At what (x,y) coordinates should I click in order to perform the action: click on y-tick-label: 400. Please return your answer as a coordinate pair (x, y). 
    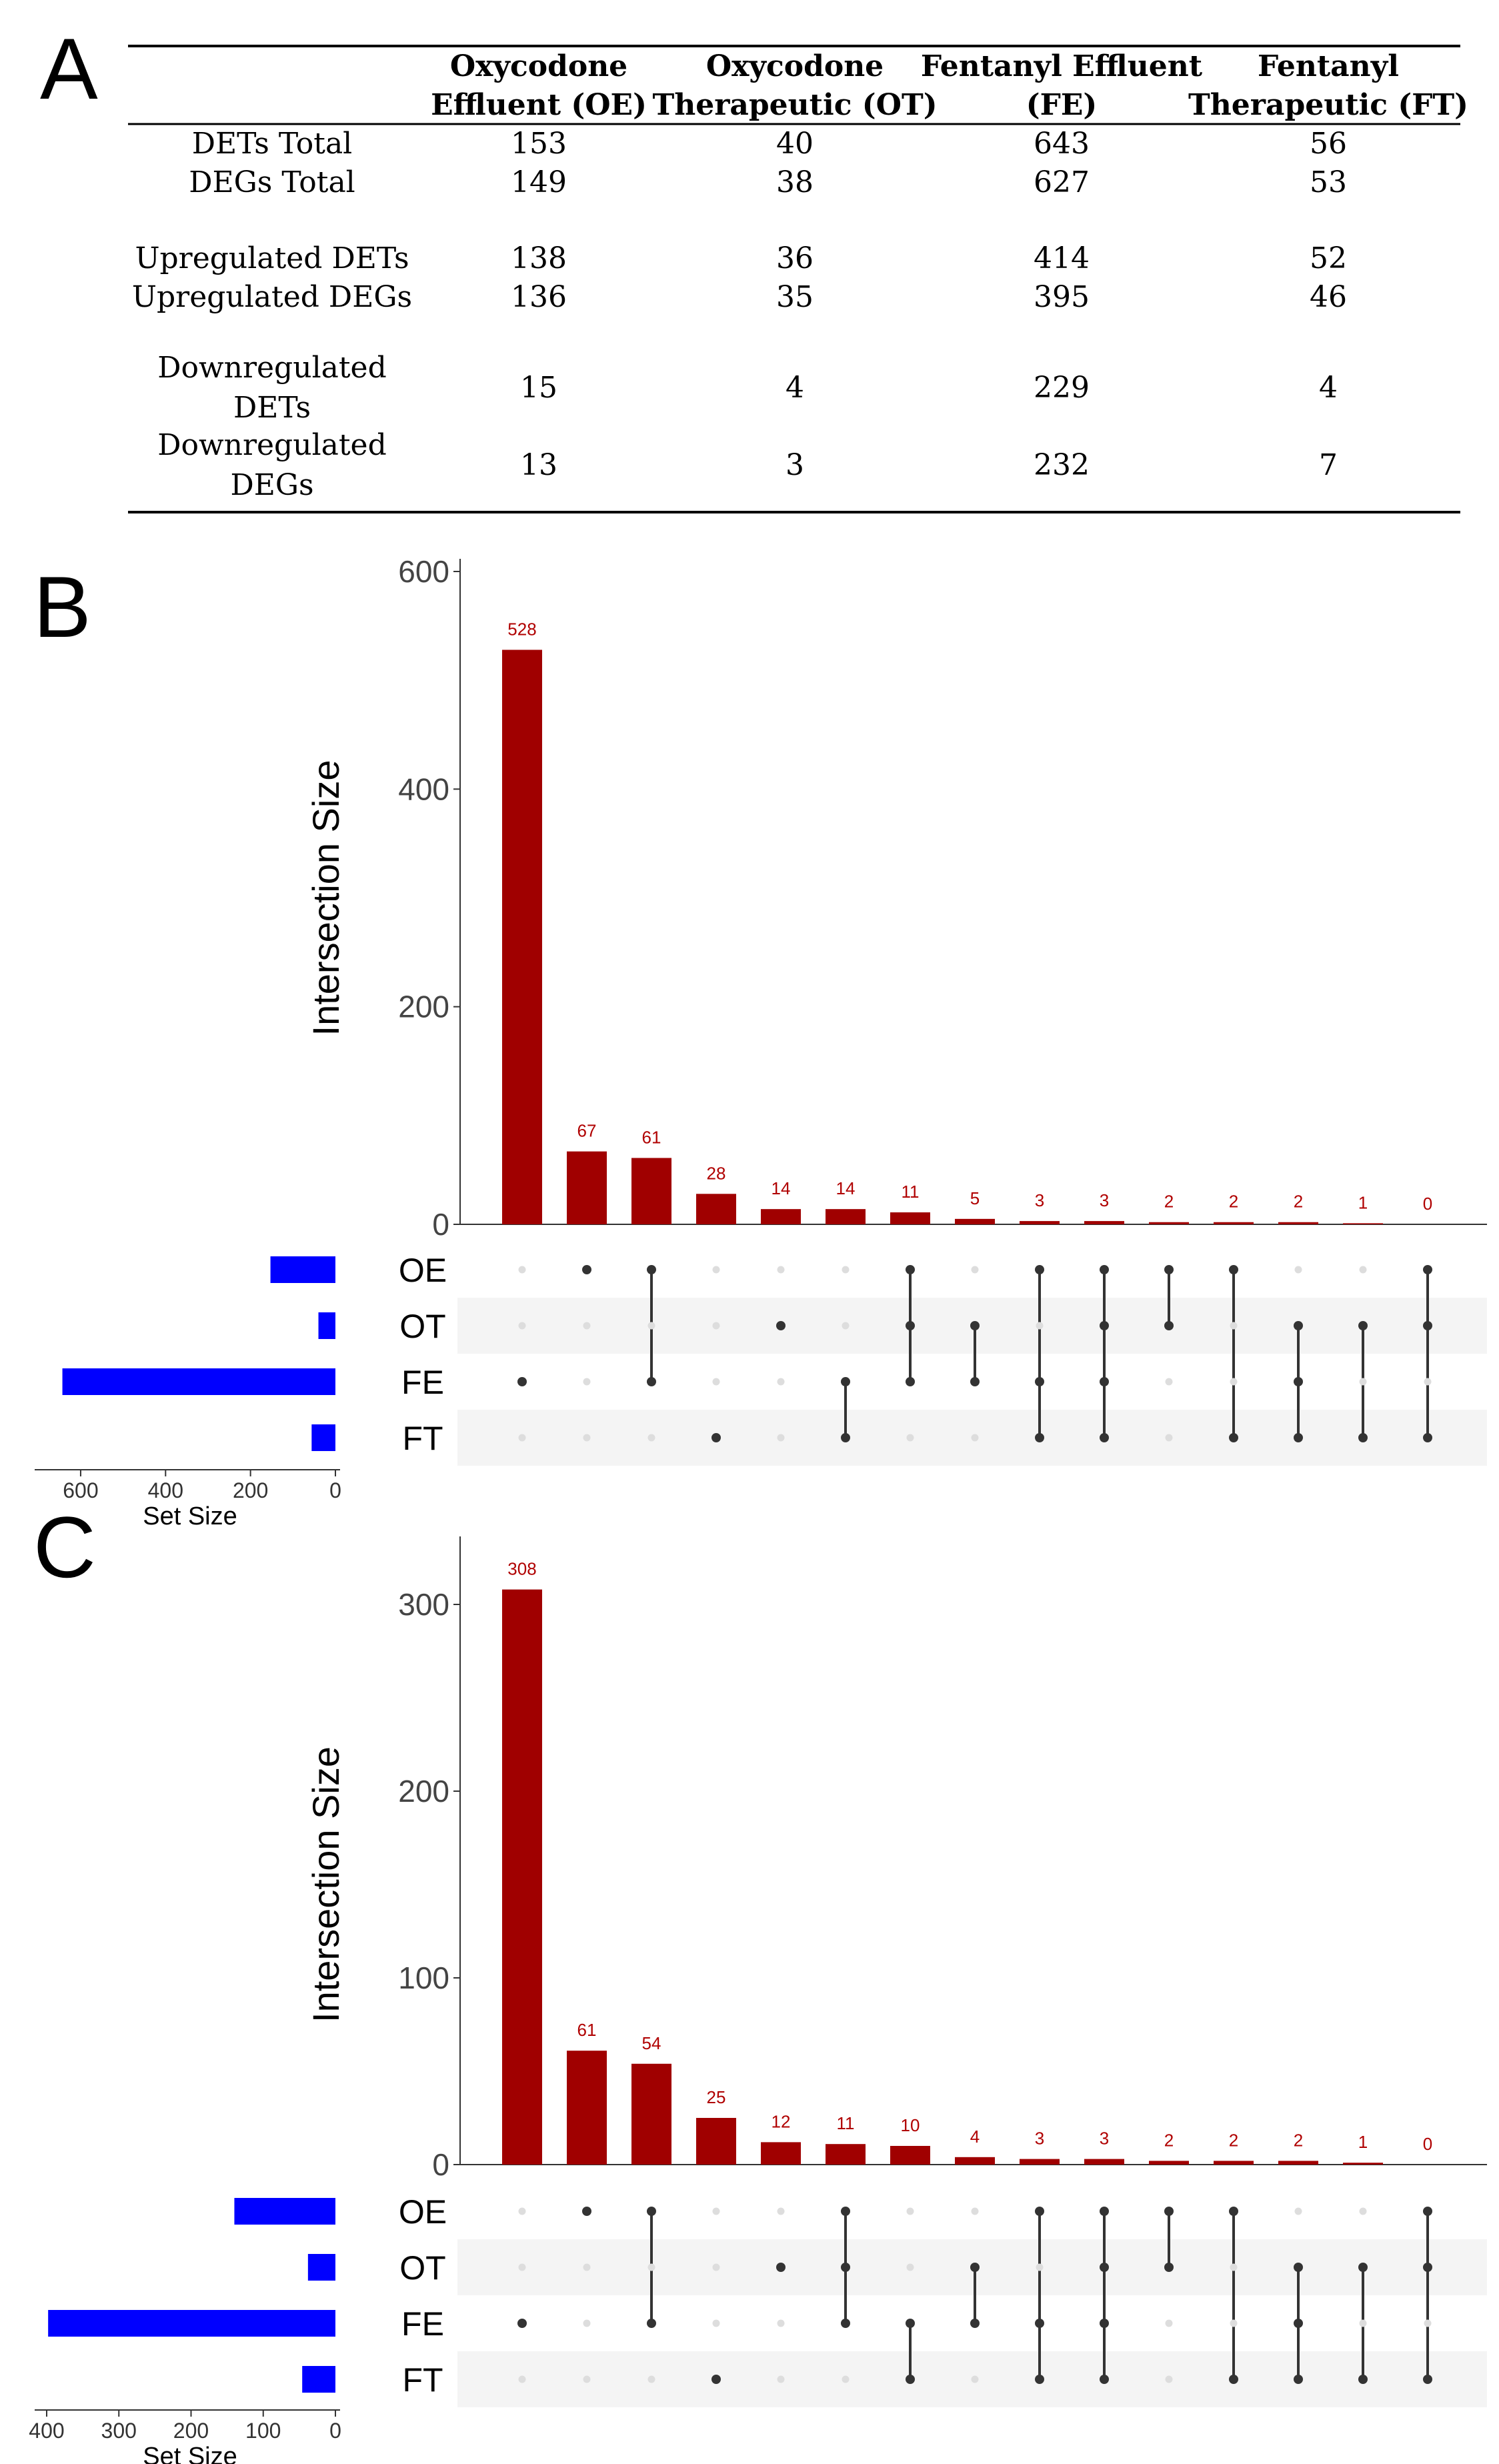
    Looking at the image, I should click on (423, 789).